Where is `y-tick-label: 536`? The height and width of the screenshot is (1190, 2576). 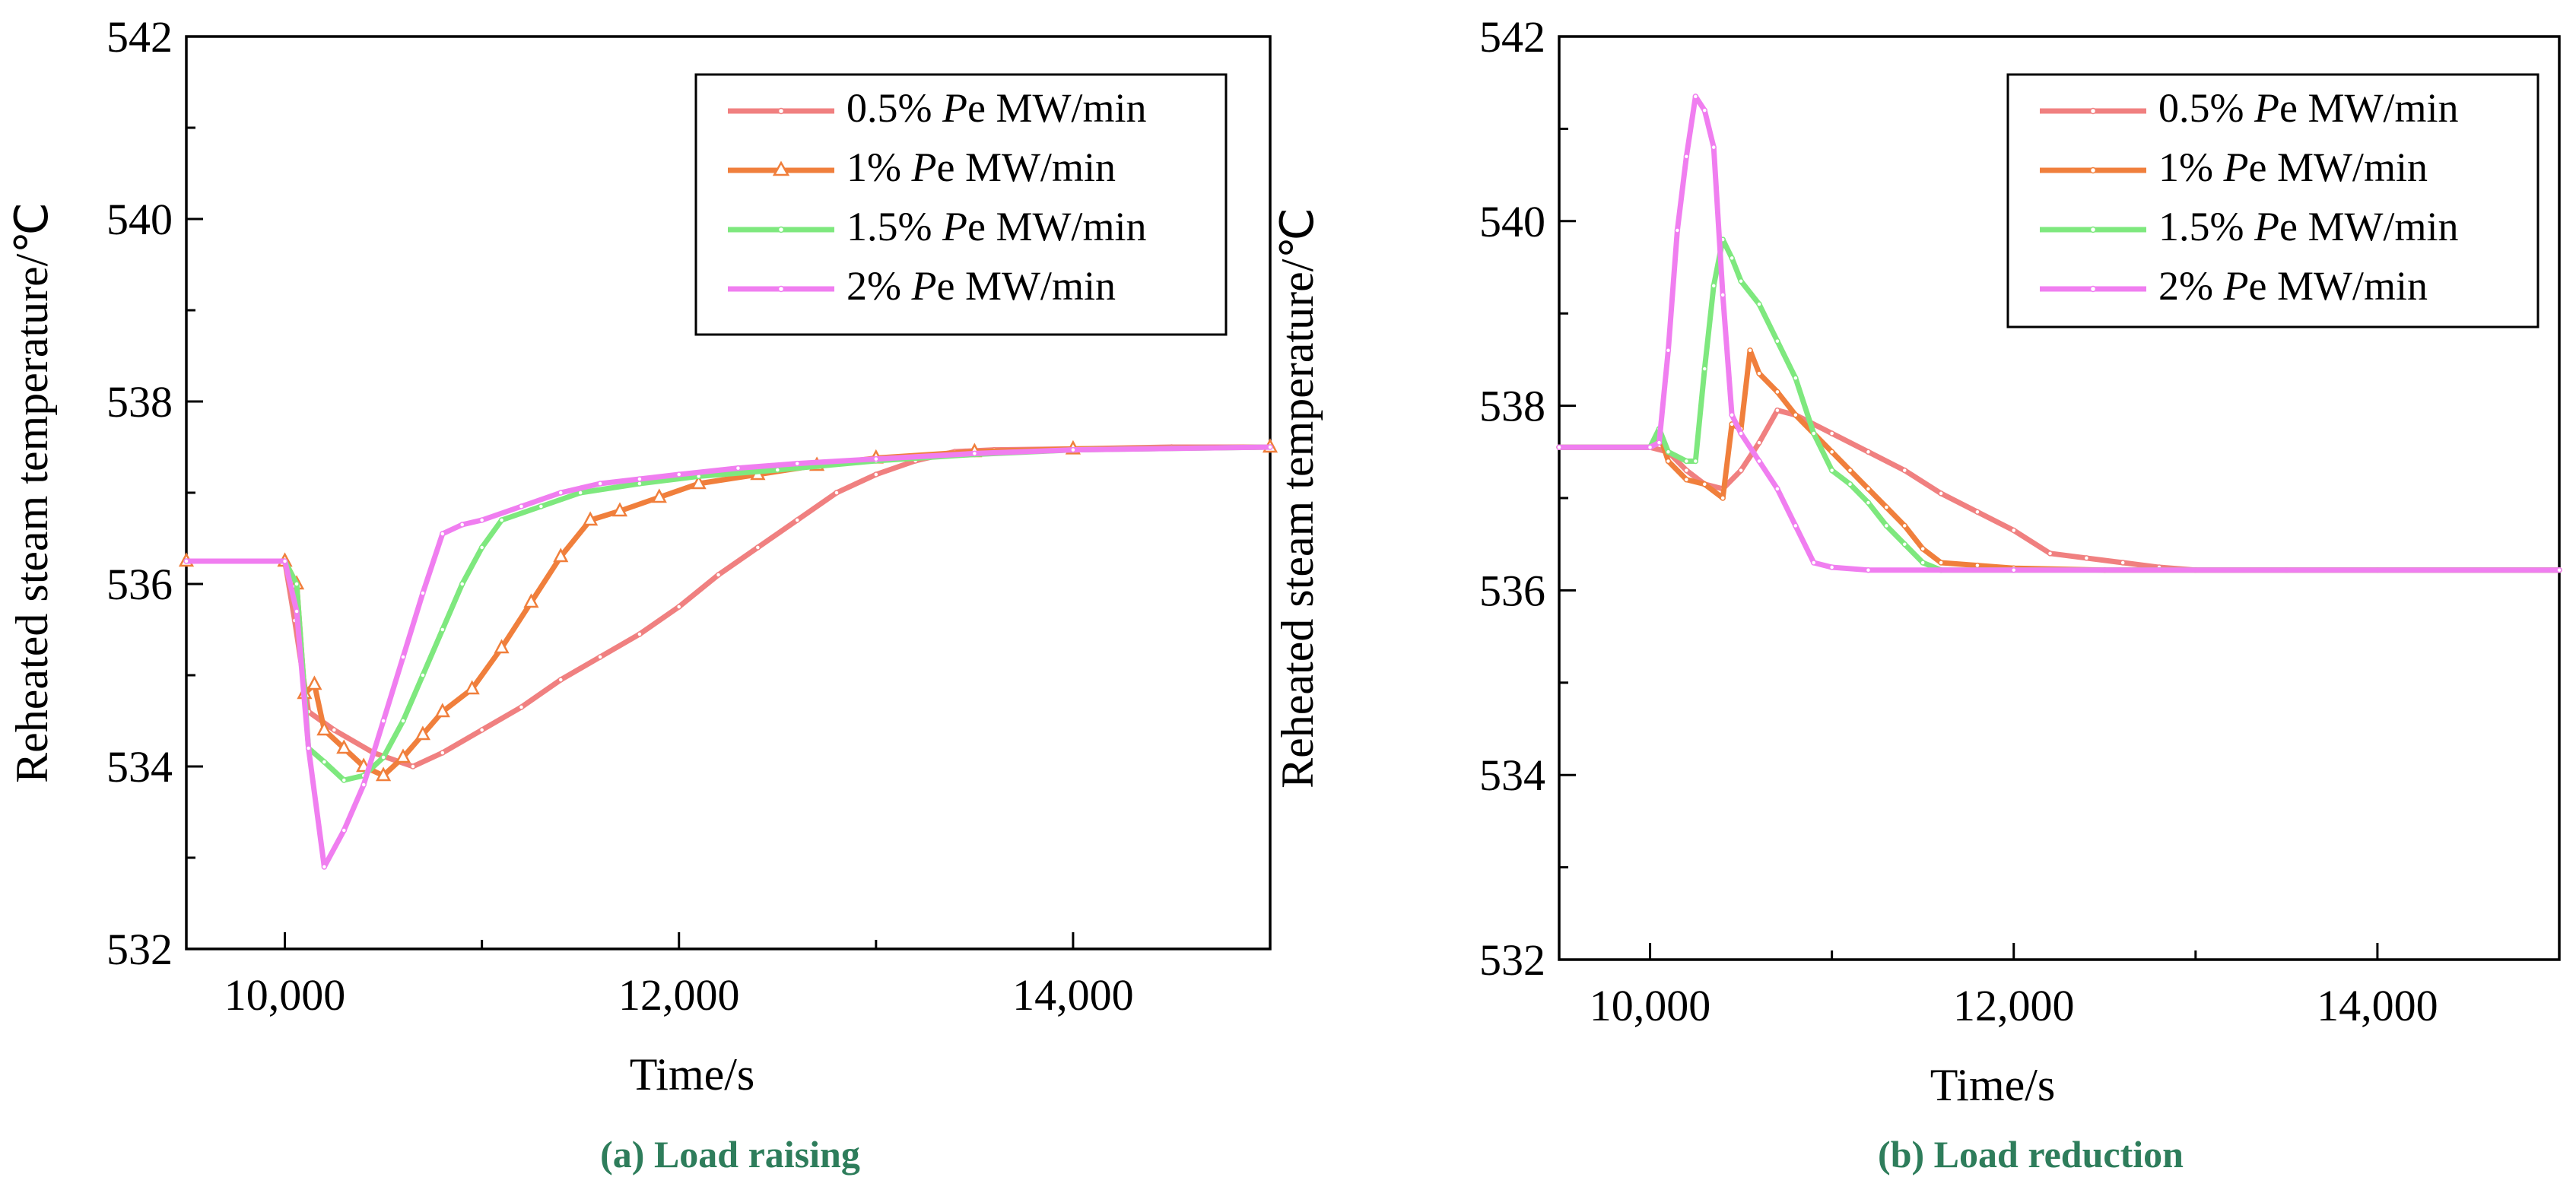 y-tick-label: 536 is located at coordinates (1512, 590).